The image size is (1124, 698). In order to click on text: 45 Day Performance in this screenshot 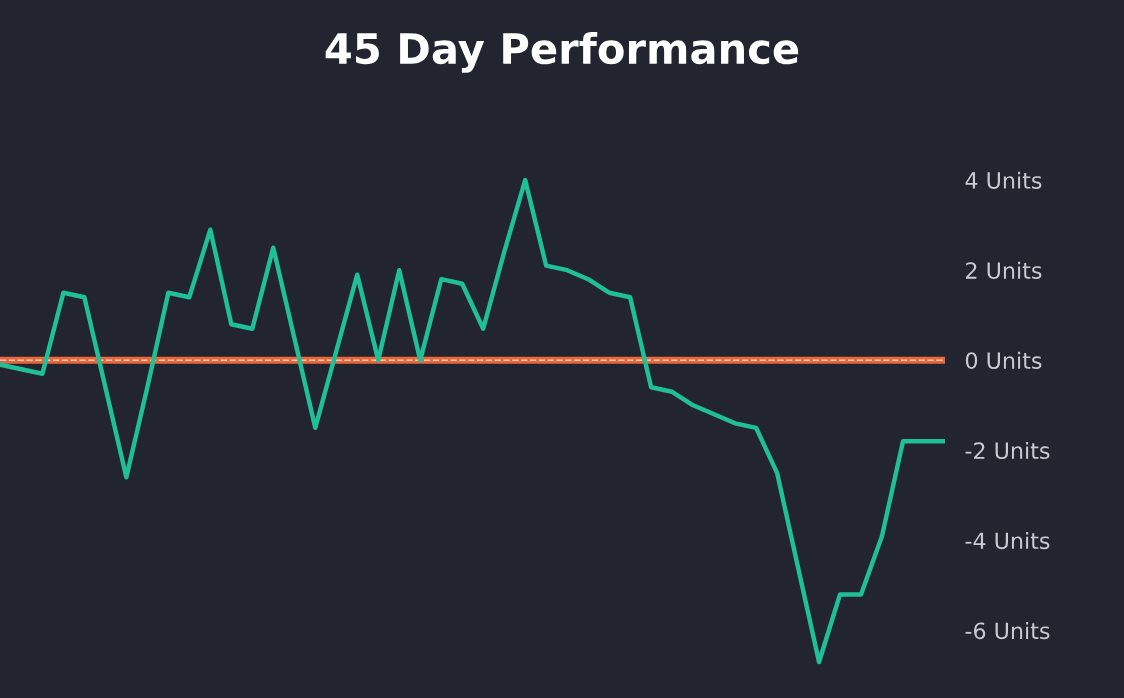, I will do `click(562, 52)`.